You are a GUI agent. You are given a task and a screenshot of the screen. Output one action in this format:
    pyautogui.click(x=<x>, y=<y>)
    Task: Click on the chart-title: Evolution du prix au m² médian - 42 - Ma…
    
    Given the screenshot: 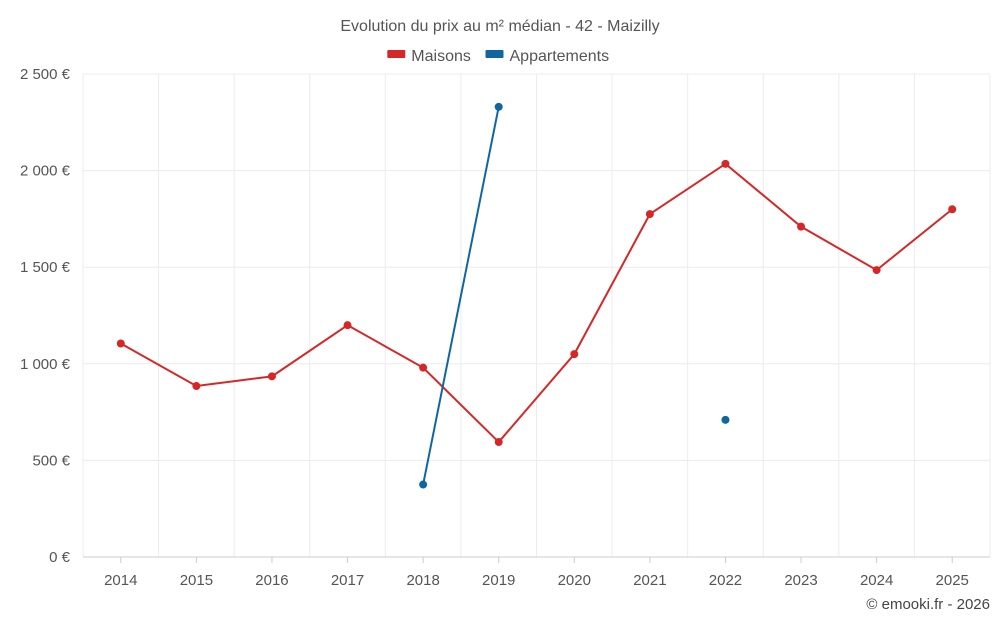 What is the action you would take?
    pyautogui.click(x=499, y=26)
    